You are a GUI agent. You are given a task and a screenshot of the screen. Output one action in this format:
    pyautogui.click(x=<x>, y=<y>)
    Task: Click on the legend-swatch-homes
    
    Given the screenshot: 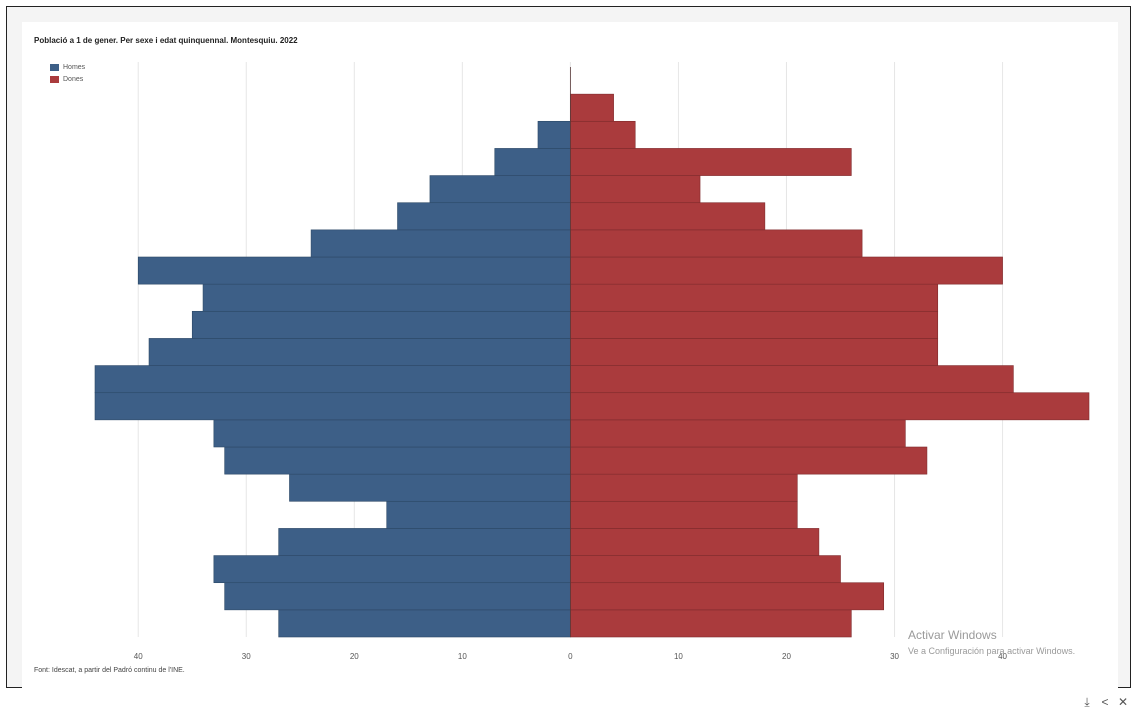 What is the action you would take?
    pyautogui.click(x=54, y=67)
    